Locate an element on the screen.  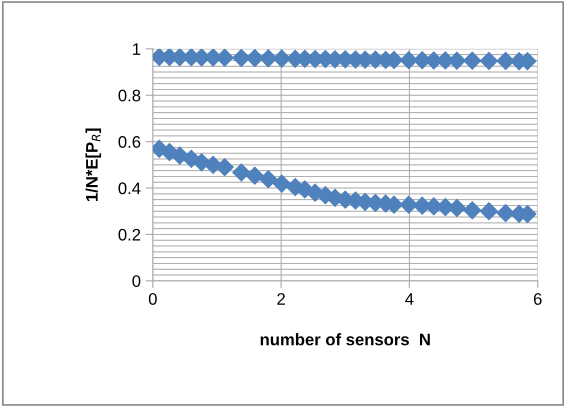
y-axis-title: 1/N*E[P$_{R}$] is located at coordinates (94, 165).